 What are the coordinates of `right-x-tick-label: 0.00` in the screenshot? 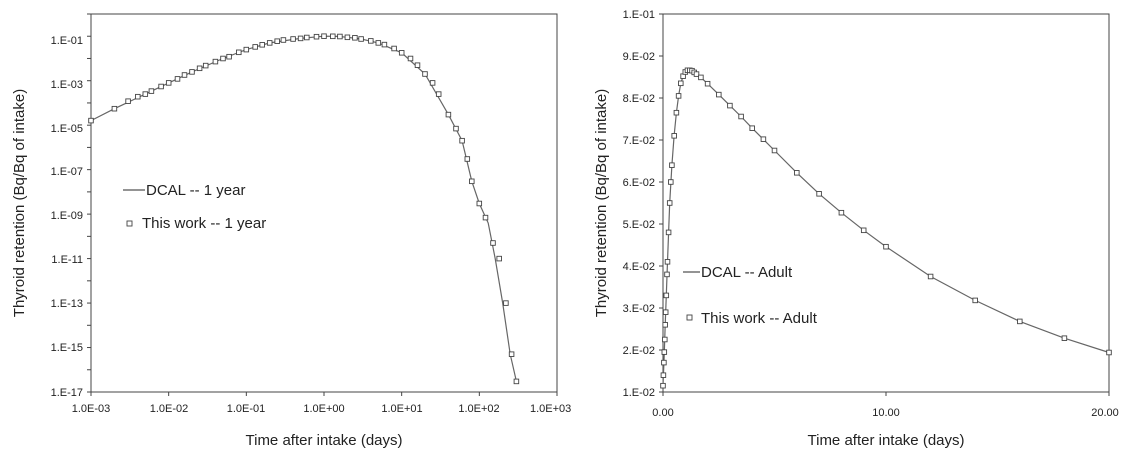 It's located at (662, 413).